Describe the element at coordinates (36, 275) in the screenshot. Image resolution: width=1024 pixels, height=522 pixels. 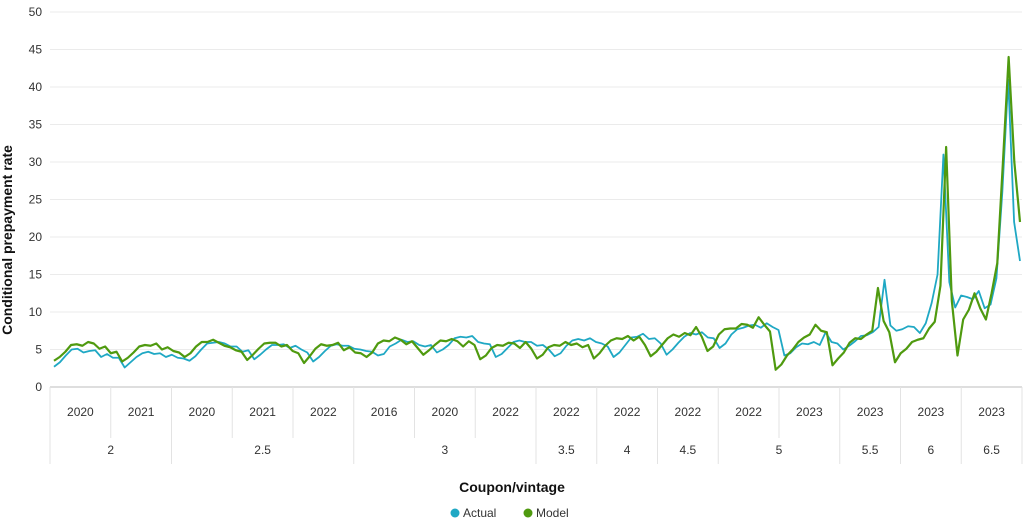
I see `y-tick-label: 15` at that location.